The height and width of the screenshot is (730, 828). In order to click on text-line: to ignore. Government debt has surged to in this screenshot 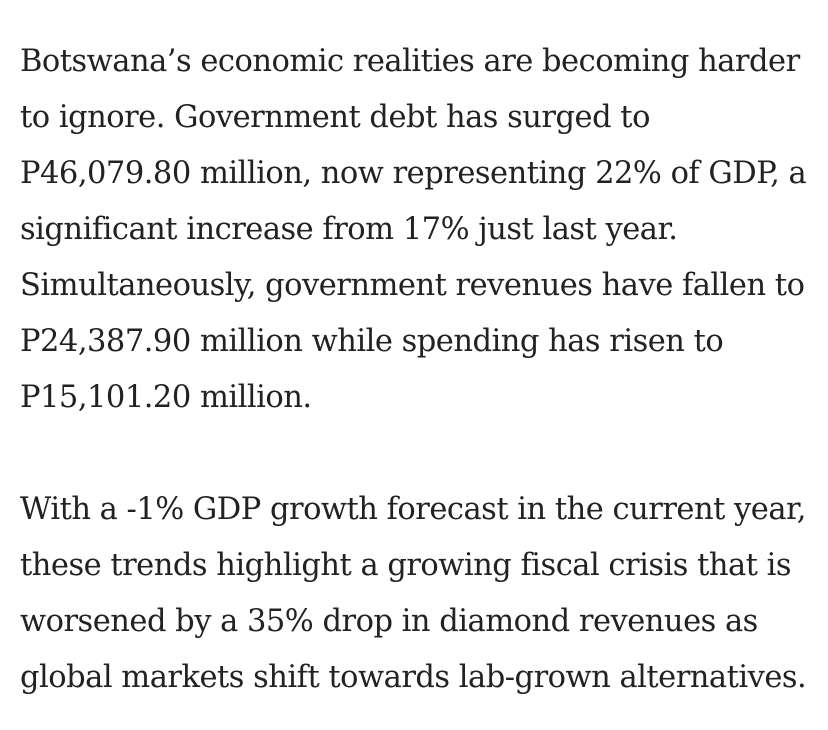, I will do `click(335, 117)`.